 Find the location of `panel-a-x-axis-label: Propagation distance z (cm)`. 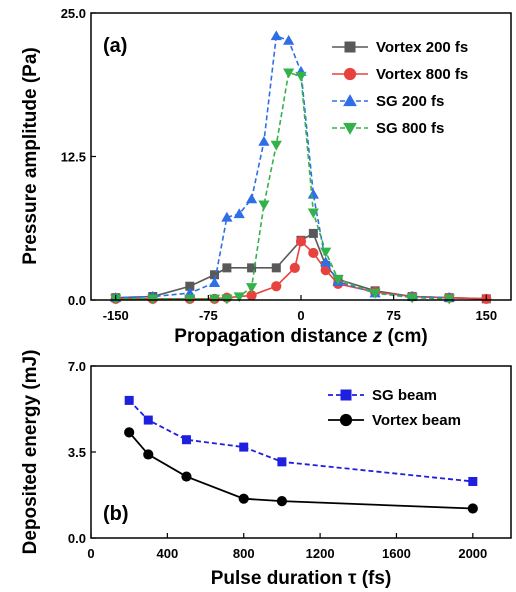

panel-a-x-axis-label: Propagation distance z (cm) is located at coordinates (300, 336).